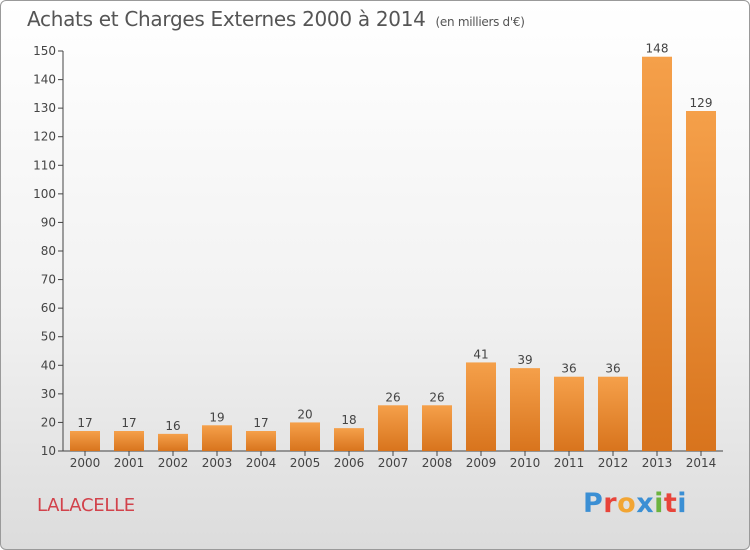 Image resolution: width=750 pixels, height=550 pixels. Describe the element at coordinates (172, 426) in the screenshot. I see `data-label: 16` at that location.